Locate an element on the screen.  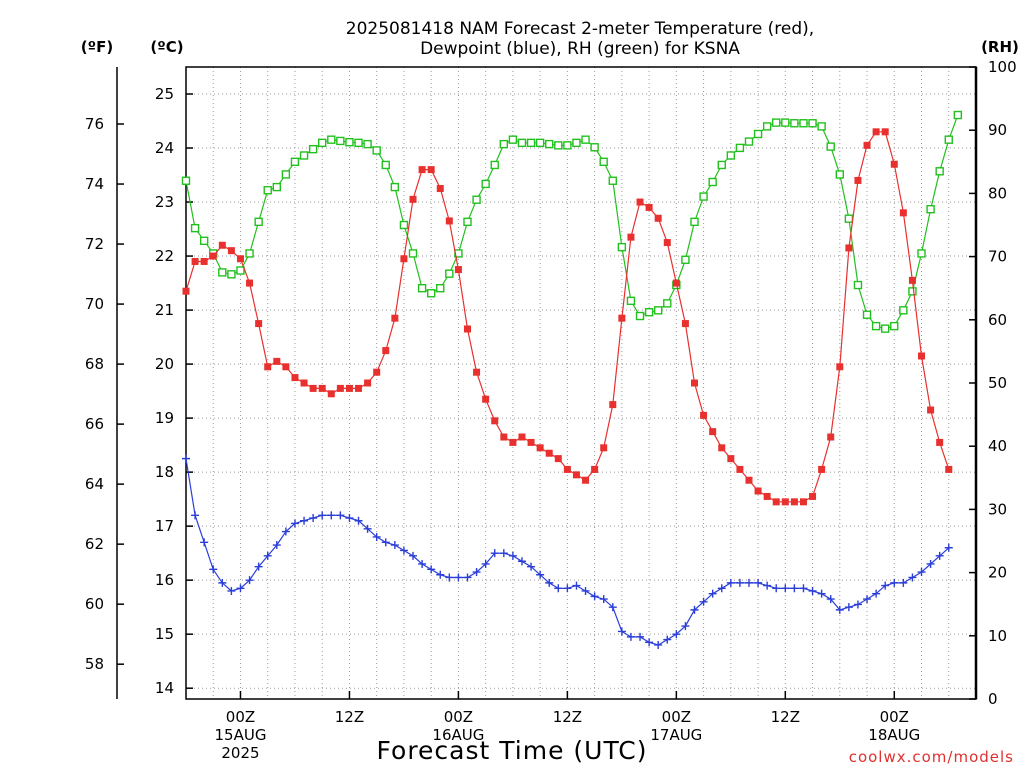
x-tick-label: 17AUG is located at coordinates (676, 735).